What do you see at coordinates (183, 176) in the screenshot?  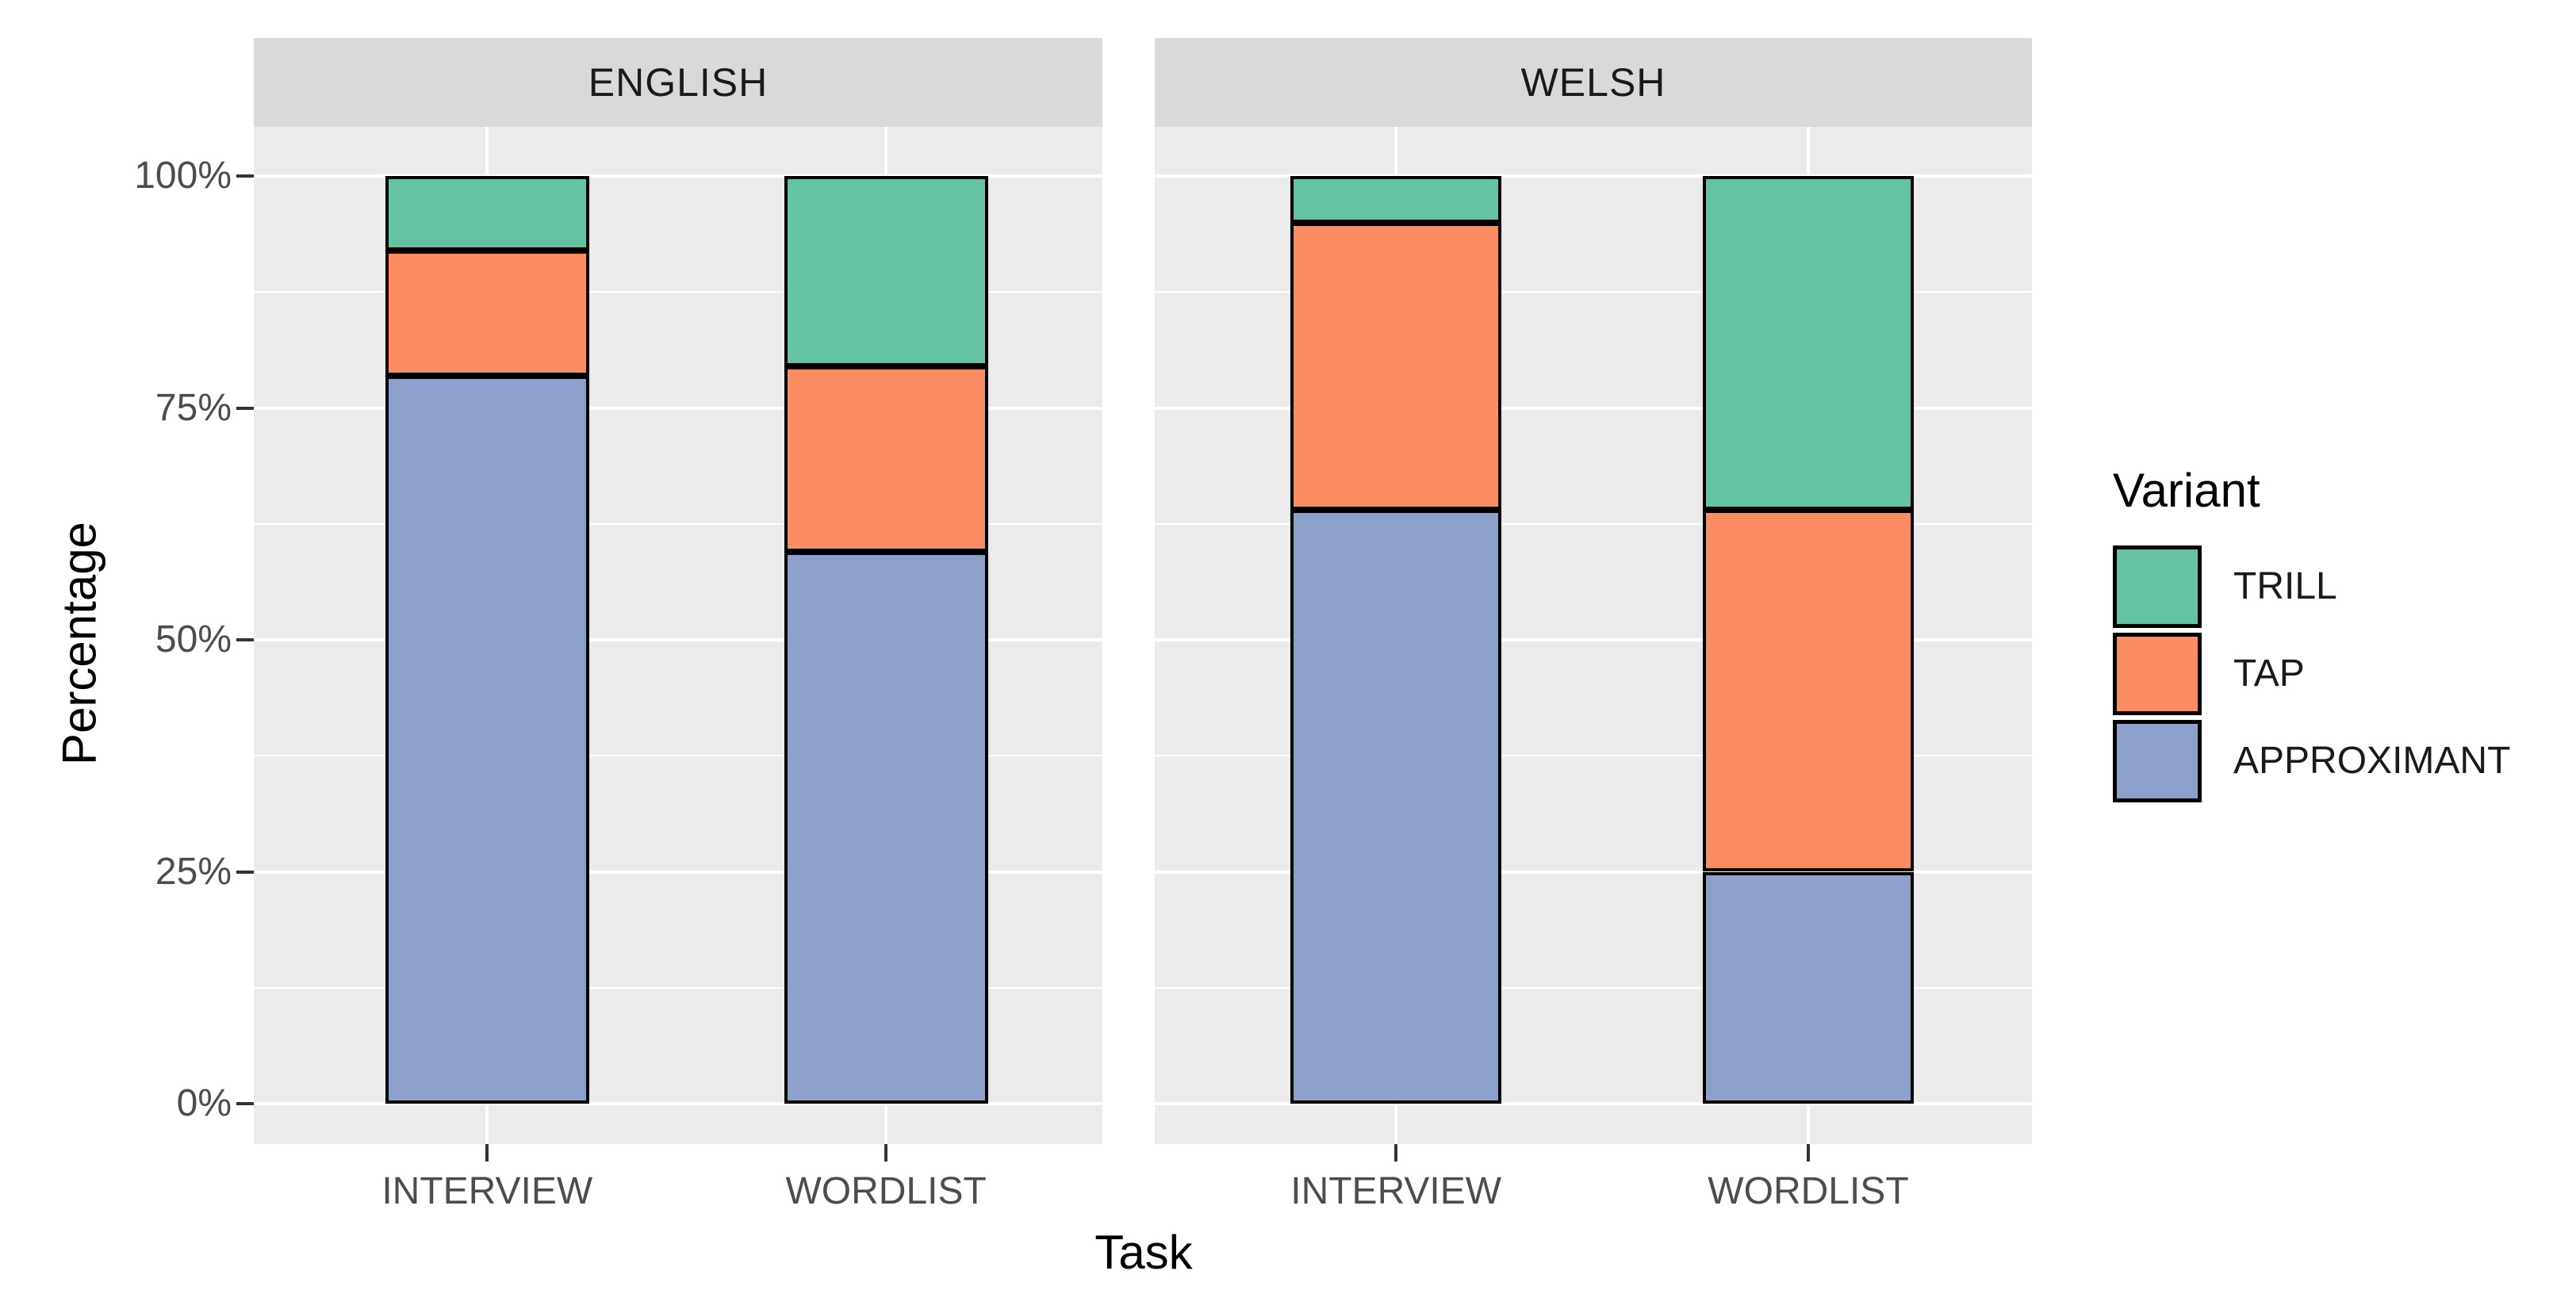 I see `y-tick-label: 100%` at bounding box center [183, 176].